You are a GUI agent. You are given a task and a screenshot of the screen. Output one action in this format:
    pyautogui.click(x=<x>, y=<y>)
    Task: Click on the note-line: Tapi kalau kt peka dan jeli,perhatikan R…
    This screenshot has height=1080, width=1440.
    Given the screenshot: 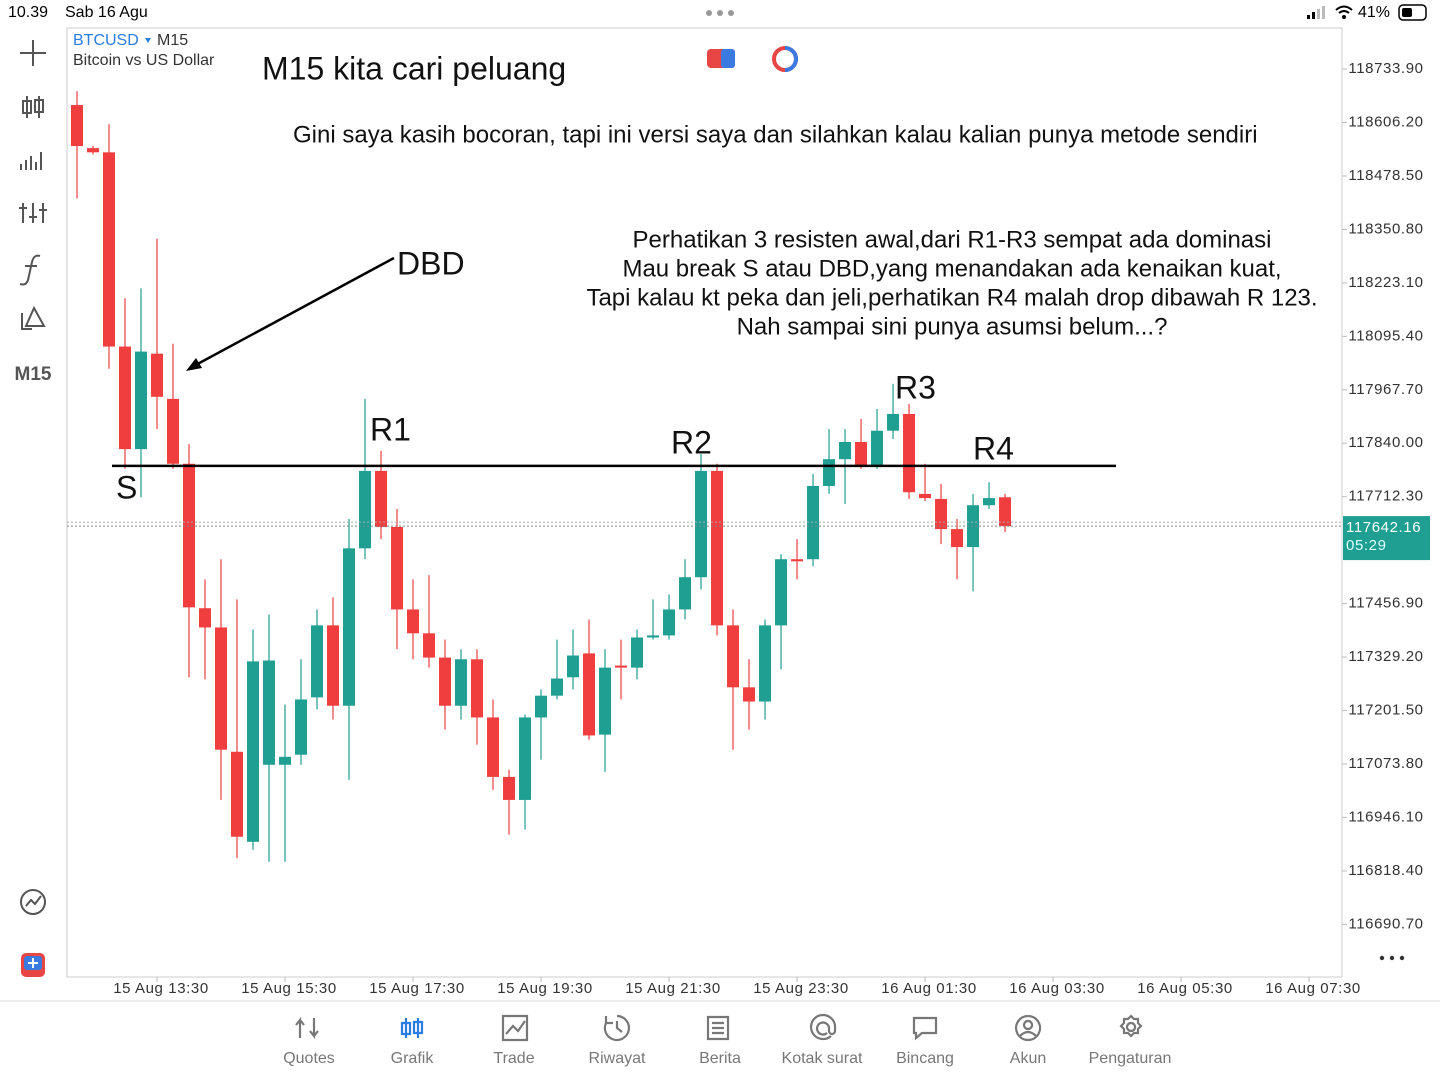 What is the action you would take?
    pyautogui.click(x=951, y=297)
    